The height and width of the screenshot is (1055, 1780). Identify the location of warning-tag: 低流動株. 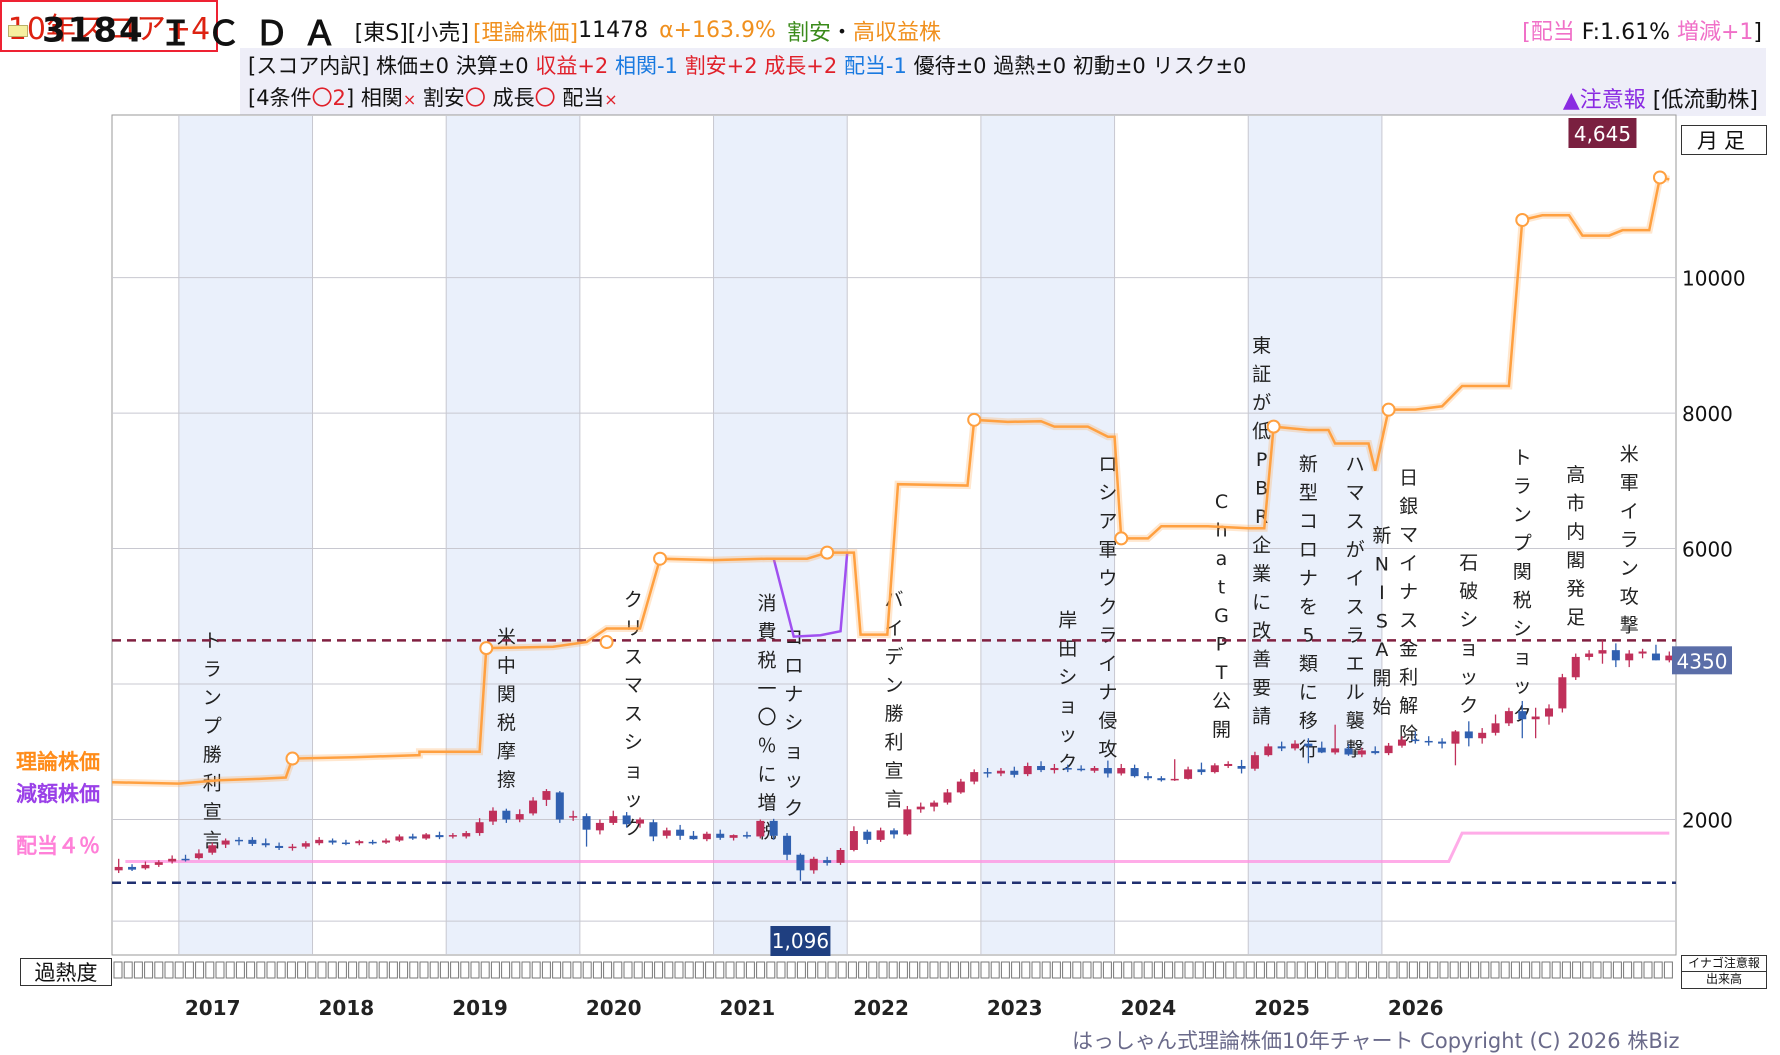
(1705, 100).